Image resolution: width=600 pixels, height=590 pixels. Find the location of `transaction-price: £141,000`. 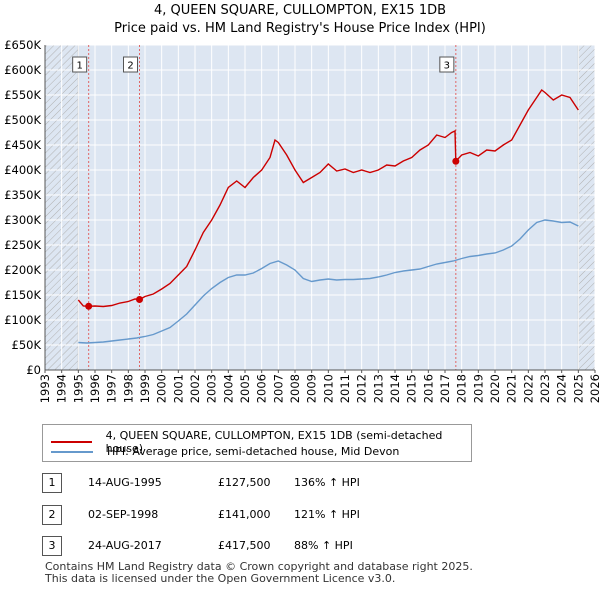

transaction-price: £141,000 is located at coordinates (244, 514).